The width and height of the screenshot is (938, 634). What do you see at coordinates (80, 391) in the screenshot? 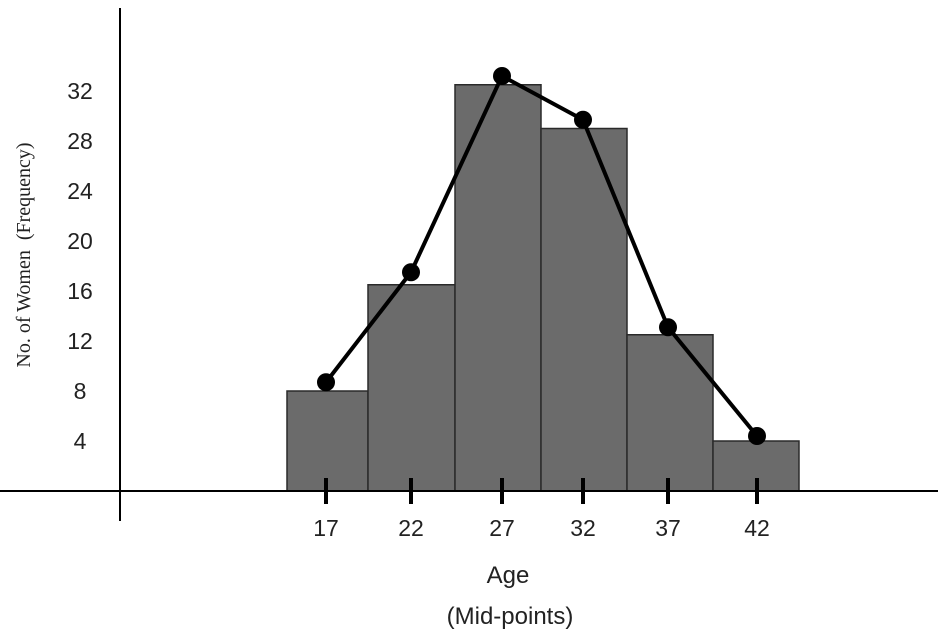
I see `y-tick-label: 8` at bounding box center [80, 391].